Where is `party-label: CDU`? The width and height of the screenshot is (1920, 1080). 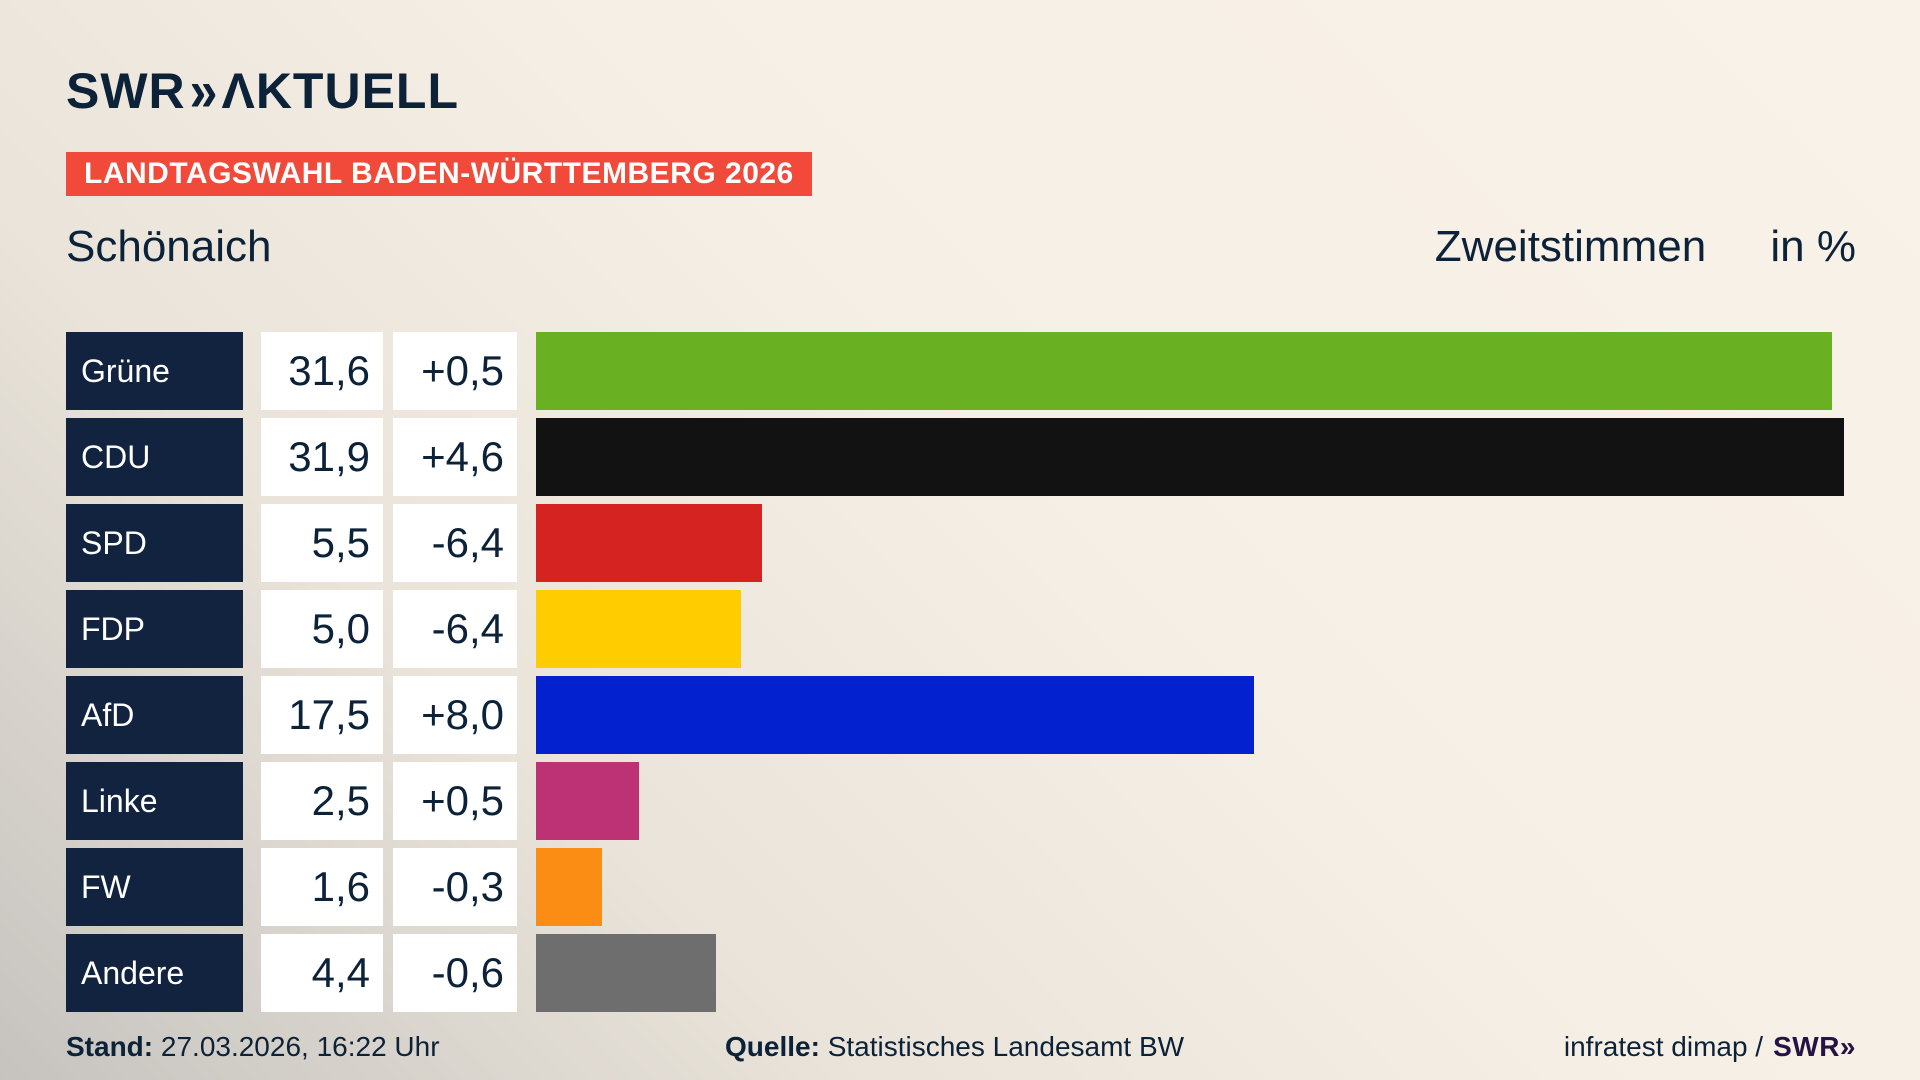 party-label: CDU is located at coordinates (154, 457).